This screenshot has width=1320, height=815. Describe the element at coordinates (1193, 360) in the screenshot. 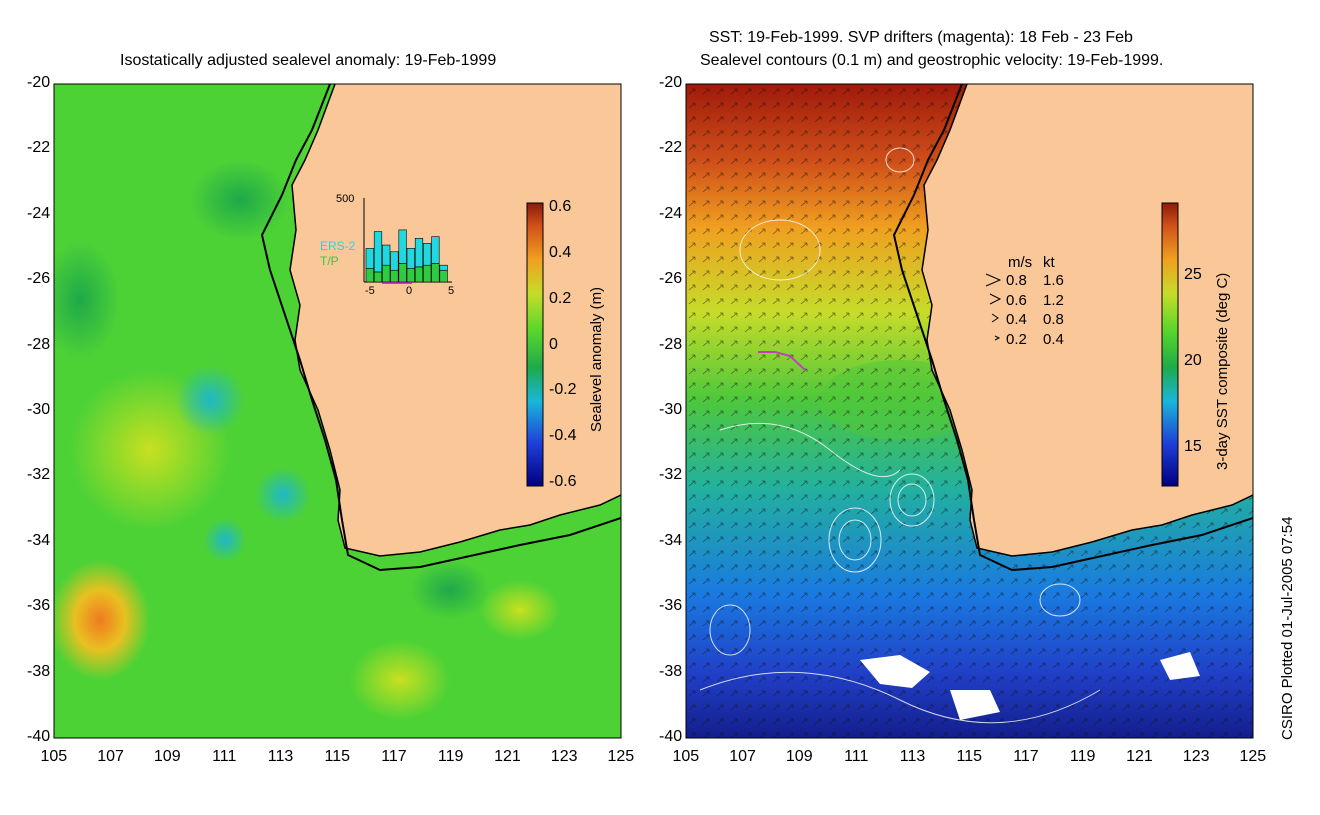

I see `sst-colorbar-tick: 20` at that location.